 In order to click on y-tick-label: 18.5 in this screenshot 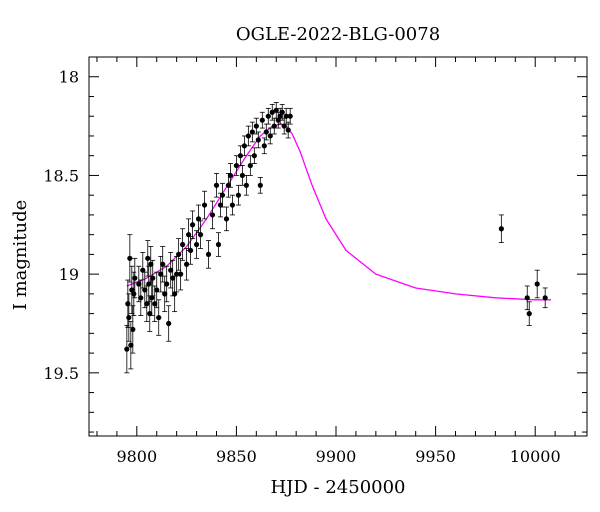, I will do `click(61, 175)`.